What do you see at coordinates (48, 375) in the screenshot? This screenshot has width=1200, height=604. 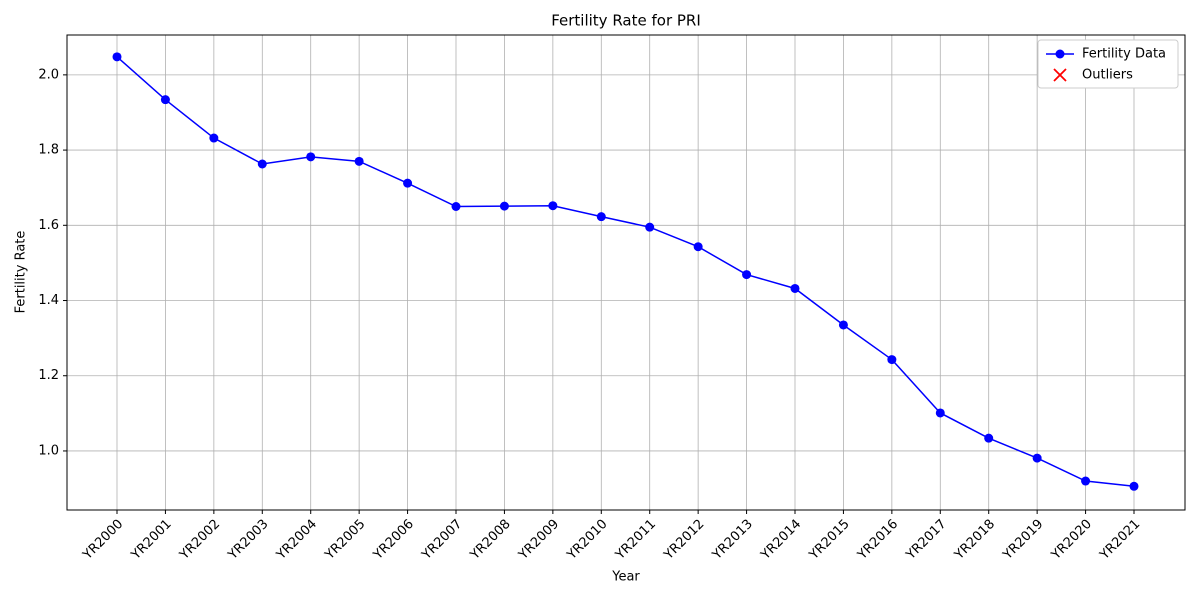 I see `y-tick-label: 1.2` at bounding box center [48, 375].